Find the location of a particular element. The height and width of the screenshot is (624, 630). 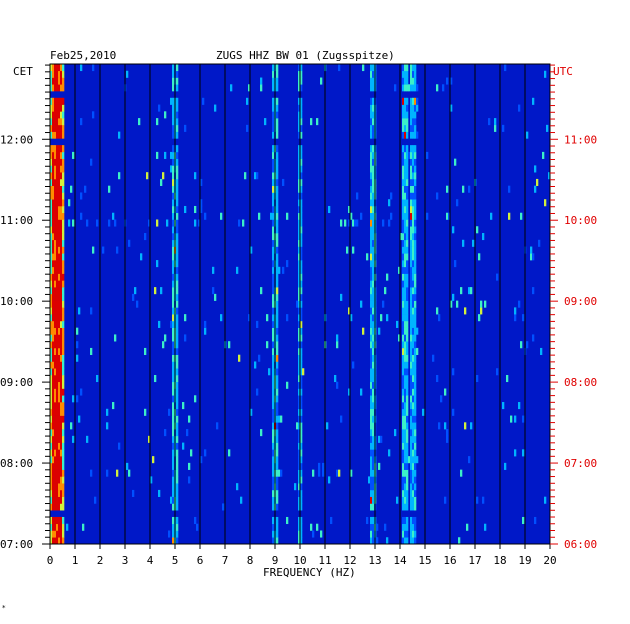

chart-station-title: ZUGS HHZ BW 01 (Zugsspitze) is located at coordinates (305, 55).